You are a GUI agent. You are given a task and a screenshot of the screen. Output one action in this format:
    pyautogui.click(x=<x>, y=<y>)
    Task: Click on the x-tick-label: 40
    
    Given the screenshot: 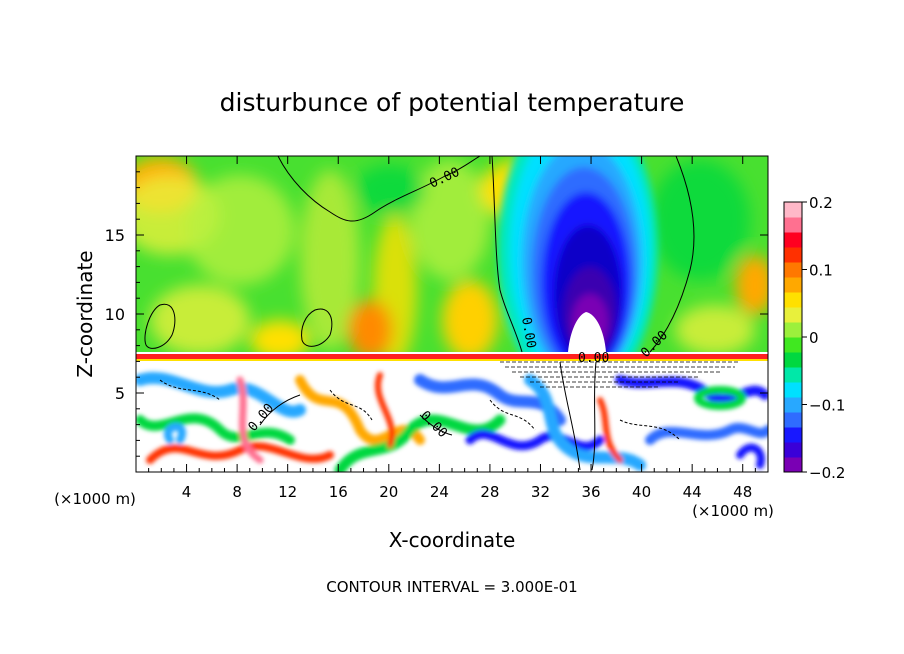 What is the action you would take?
    pyautogui.click(x=641, y=492)
    